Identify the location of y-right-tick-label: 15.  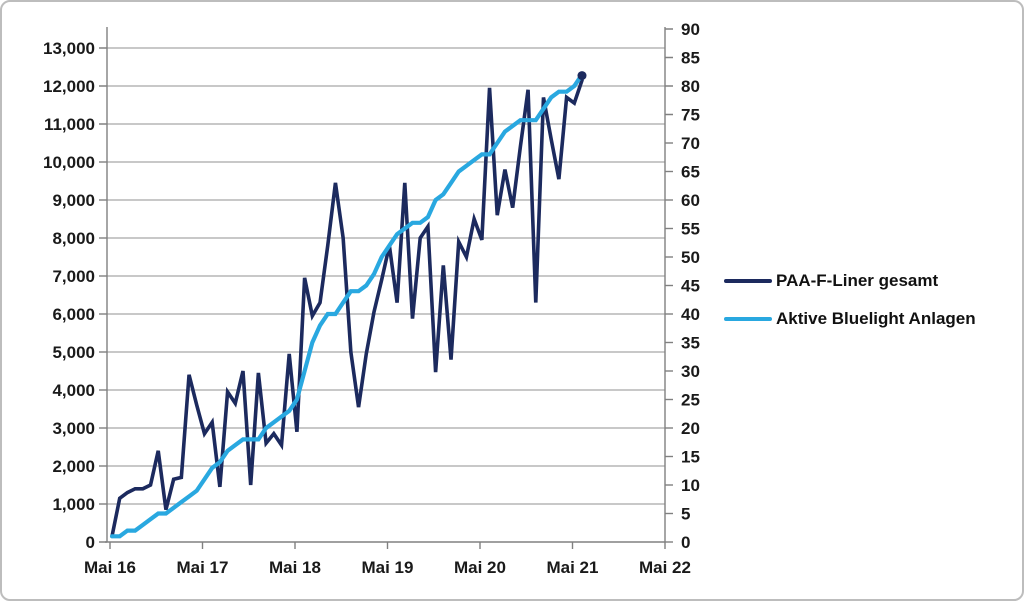
(690, 457).